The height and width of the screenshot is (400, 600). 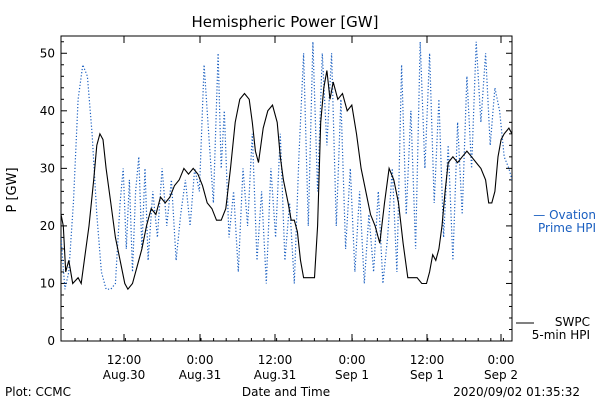 I want to click on legend-swpc-line1: SWPC, so click(x=572, y=322).